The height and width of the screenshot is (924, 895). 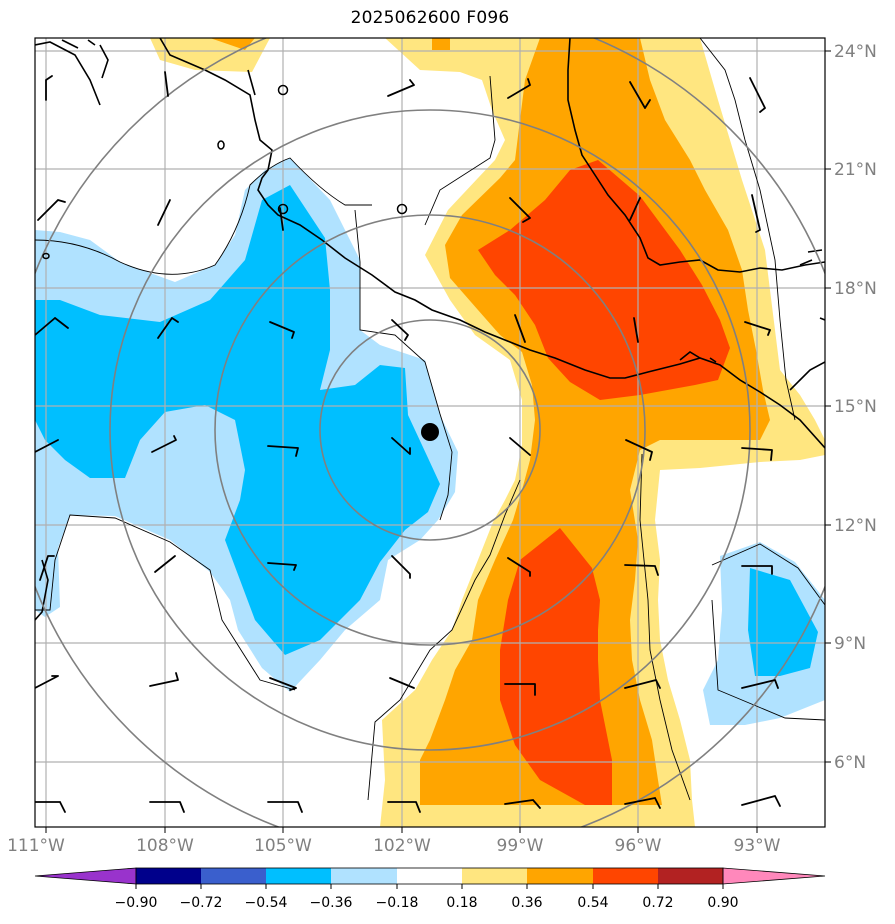 I want to click on lon-label-102w: 102°W, so click(x=402, y=846).